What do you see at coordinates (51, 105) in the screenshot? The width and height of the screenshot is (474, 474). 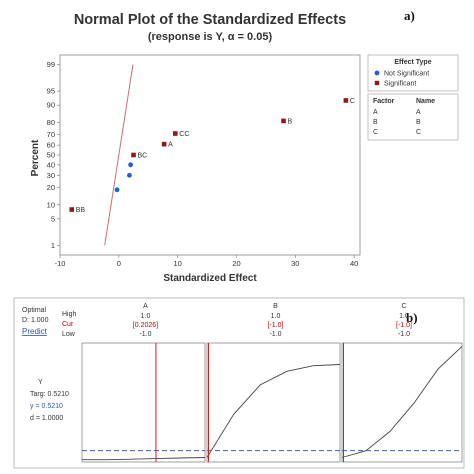 I see `y-tick-label: 90` at bounding box center [51, 105].